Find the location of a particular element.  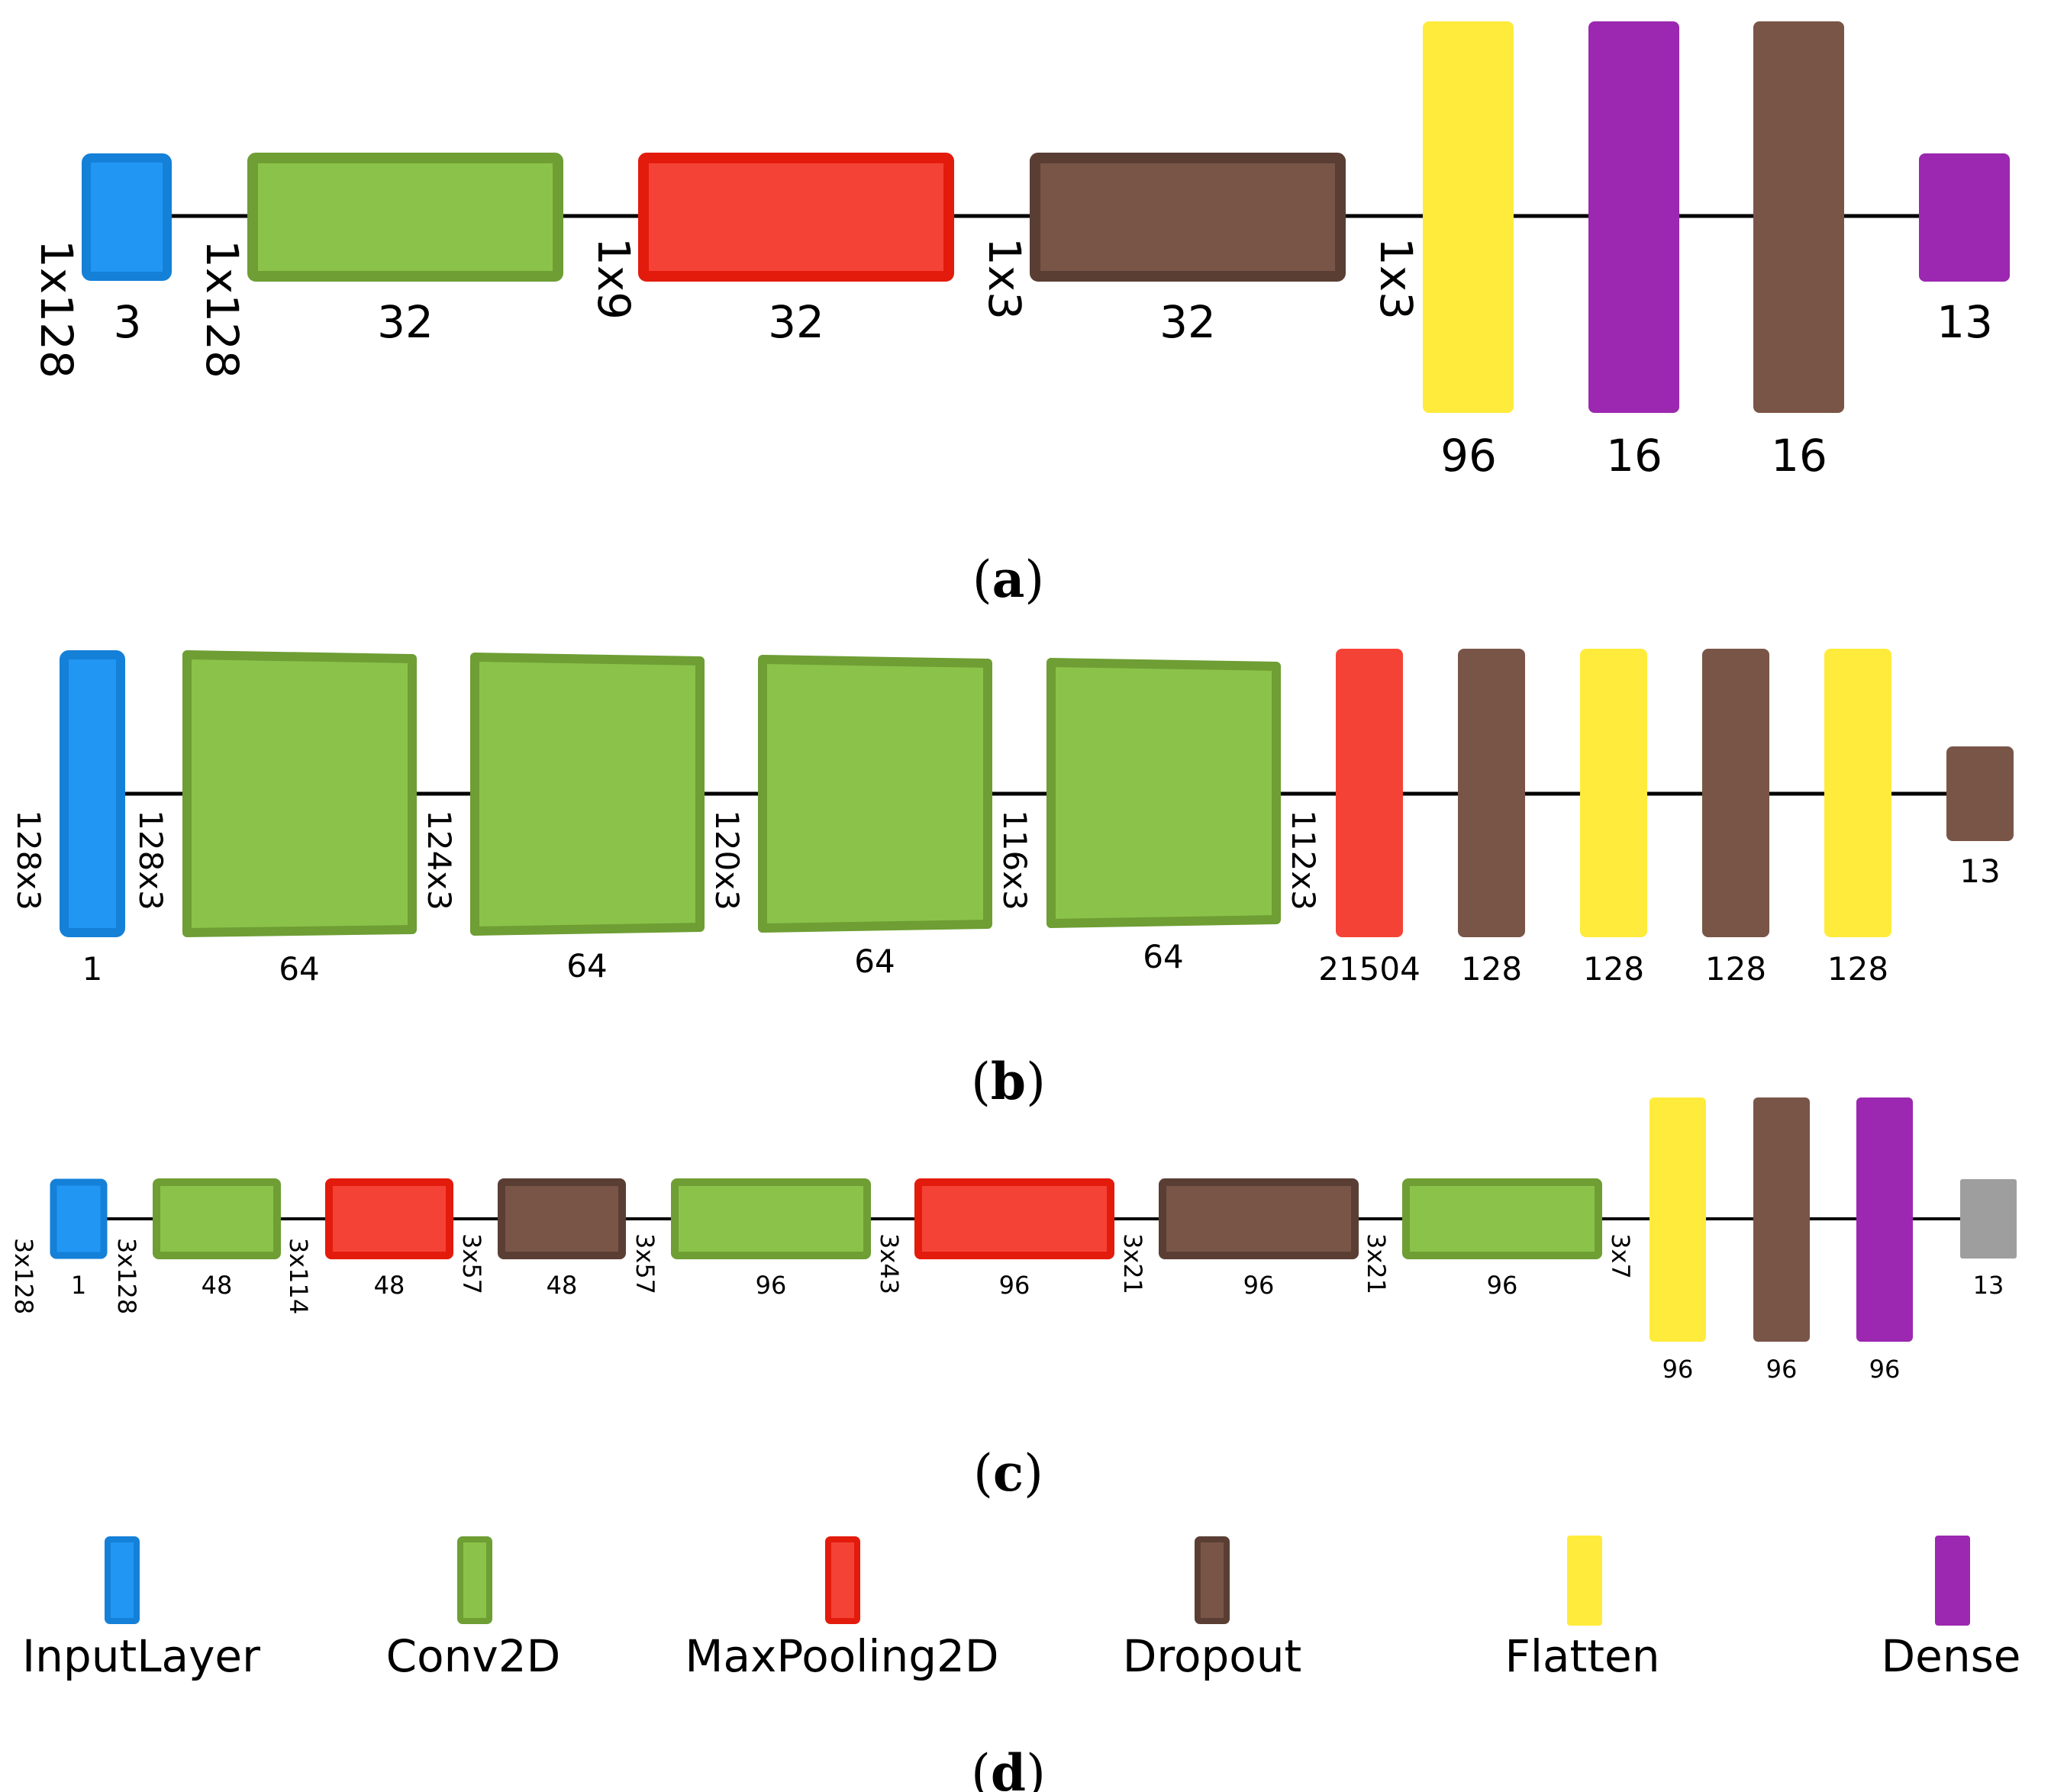

b-pool-layer is located at coordinates (1369, 793).